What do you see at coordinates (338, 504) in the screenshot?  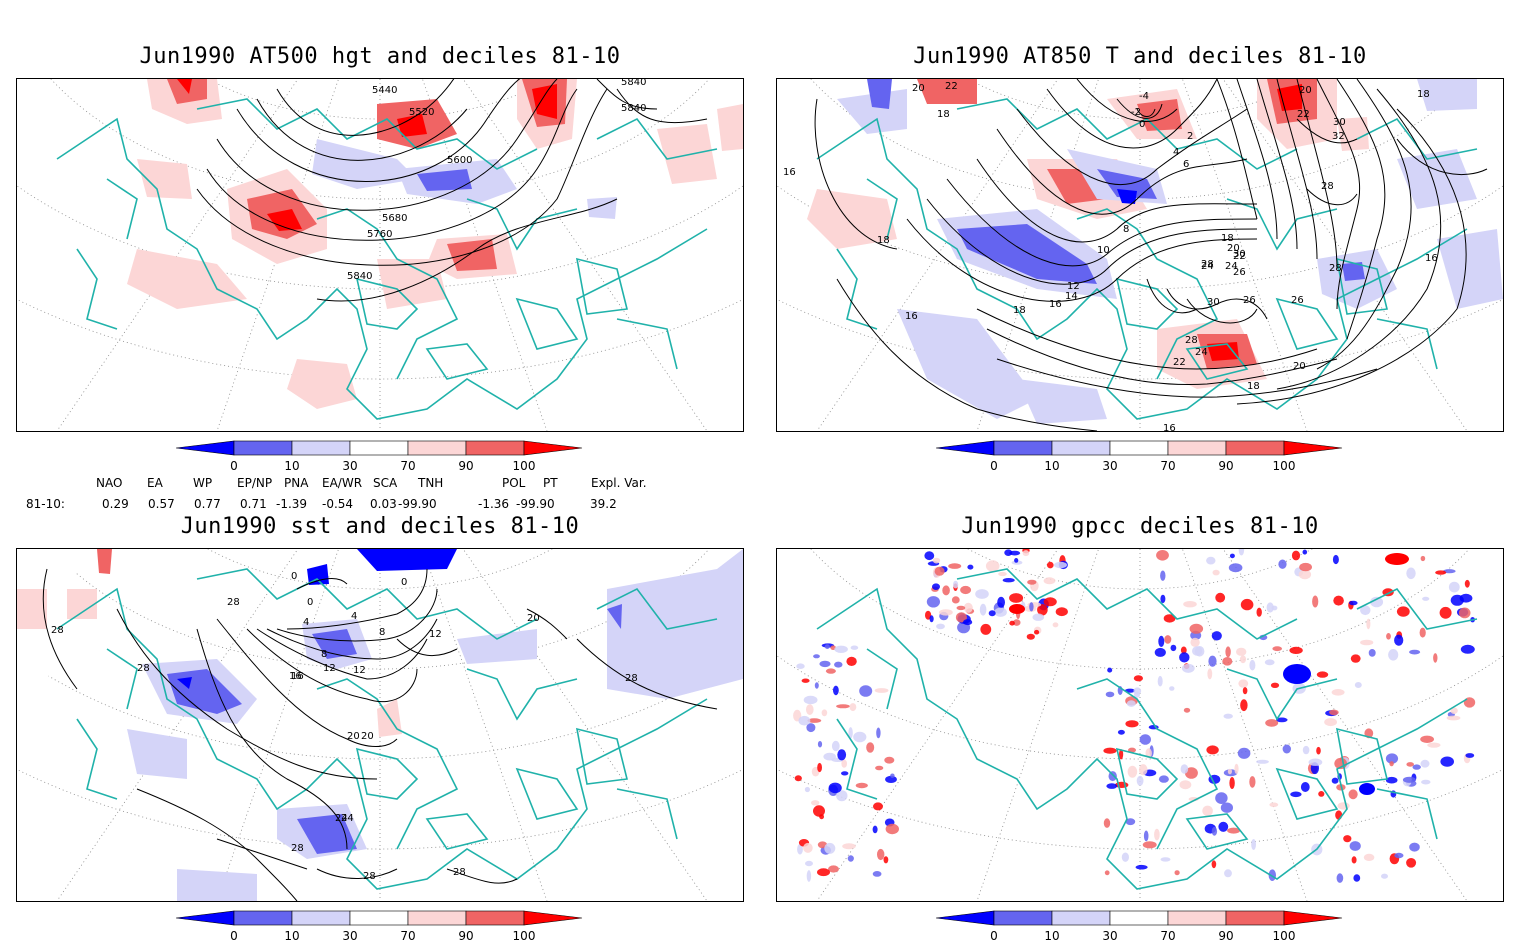 I see `index-value: -0.54` at bounding box center [338, 504].